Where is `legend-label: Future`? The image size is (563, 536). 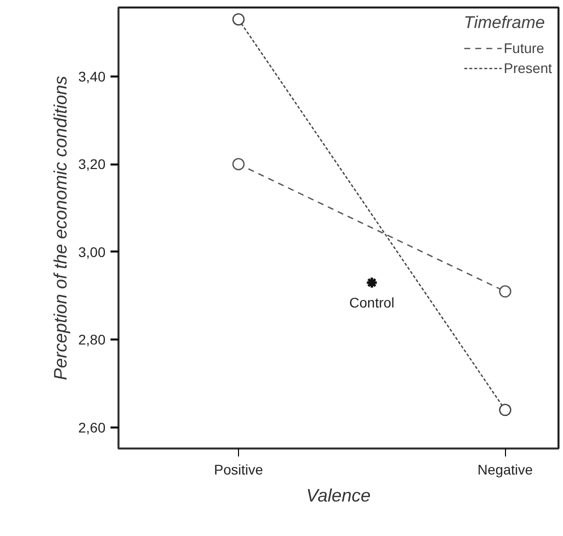 legend-label: Future is located at coordinates (524, 48).